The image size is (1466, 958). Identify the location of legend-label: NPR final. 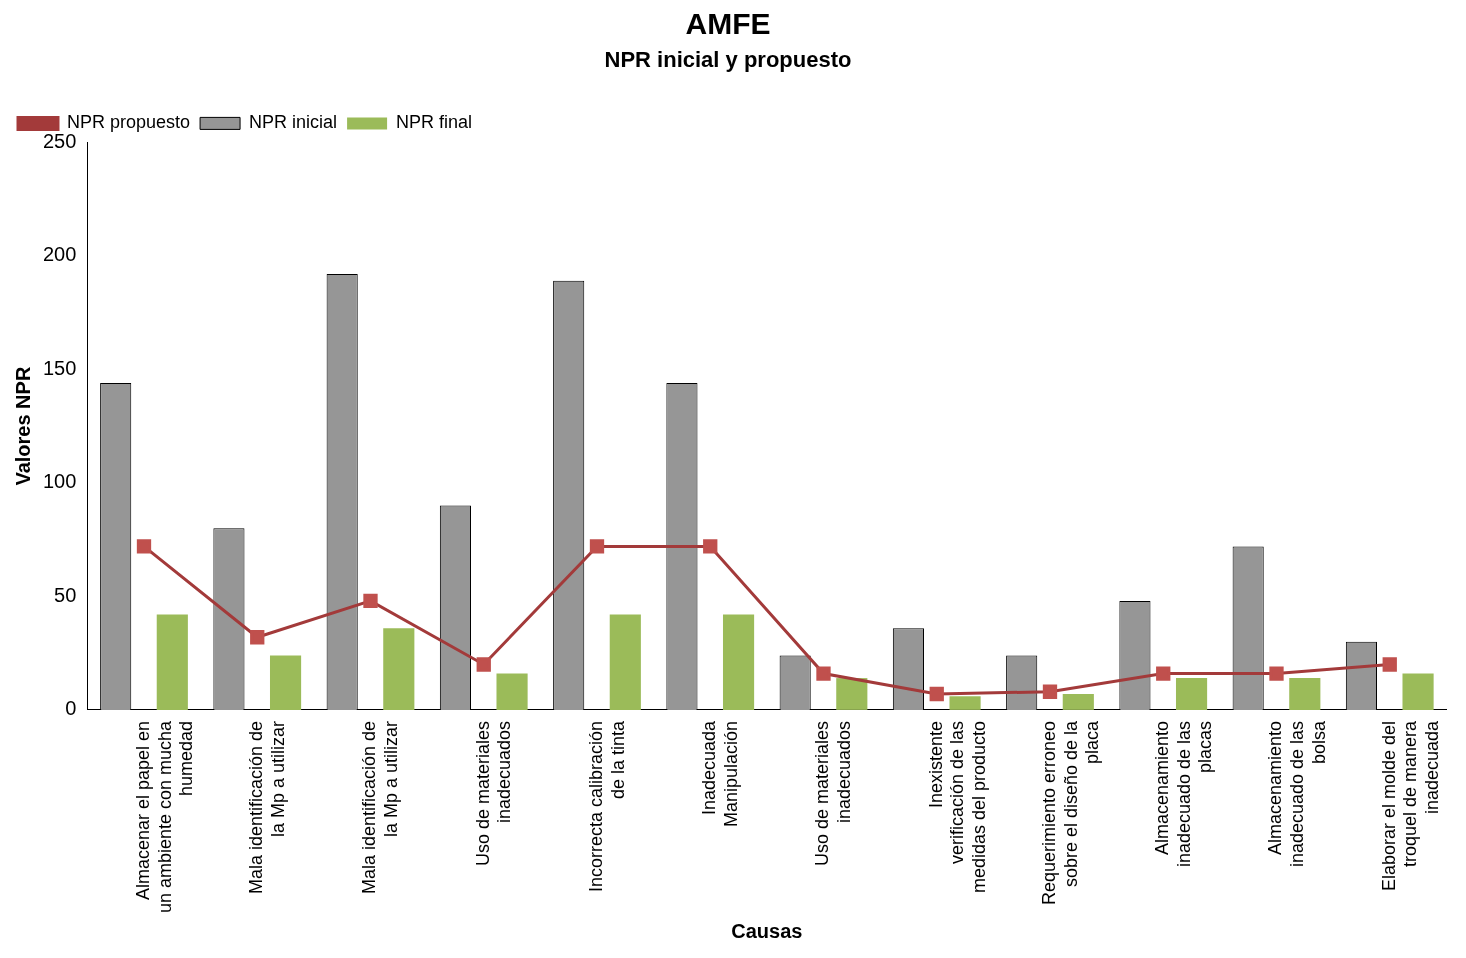
(434, 122).